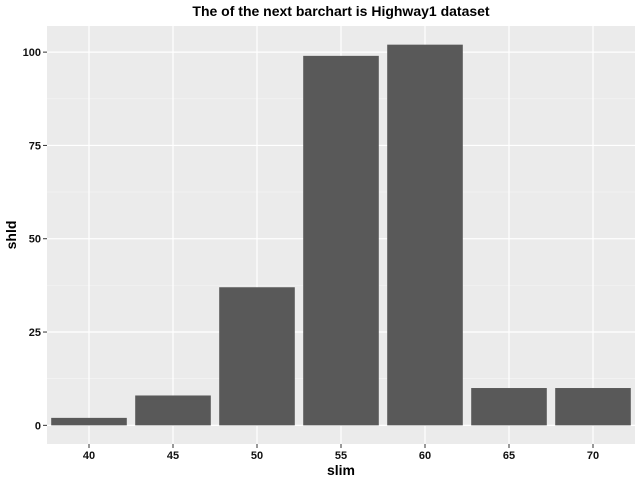  I want to click on x-tick-label: 70, so click(593, 456).